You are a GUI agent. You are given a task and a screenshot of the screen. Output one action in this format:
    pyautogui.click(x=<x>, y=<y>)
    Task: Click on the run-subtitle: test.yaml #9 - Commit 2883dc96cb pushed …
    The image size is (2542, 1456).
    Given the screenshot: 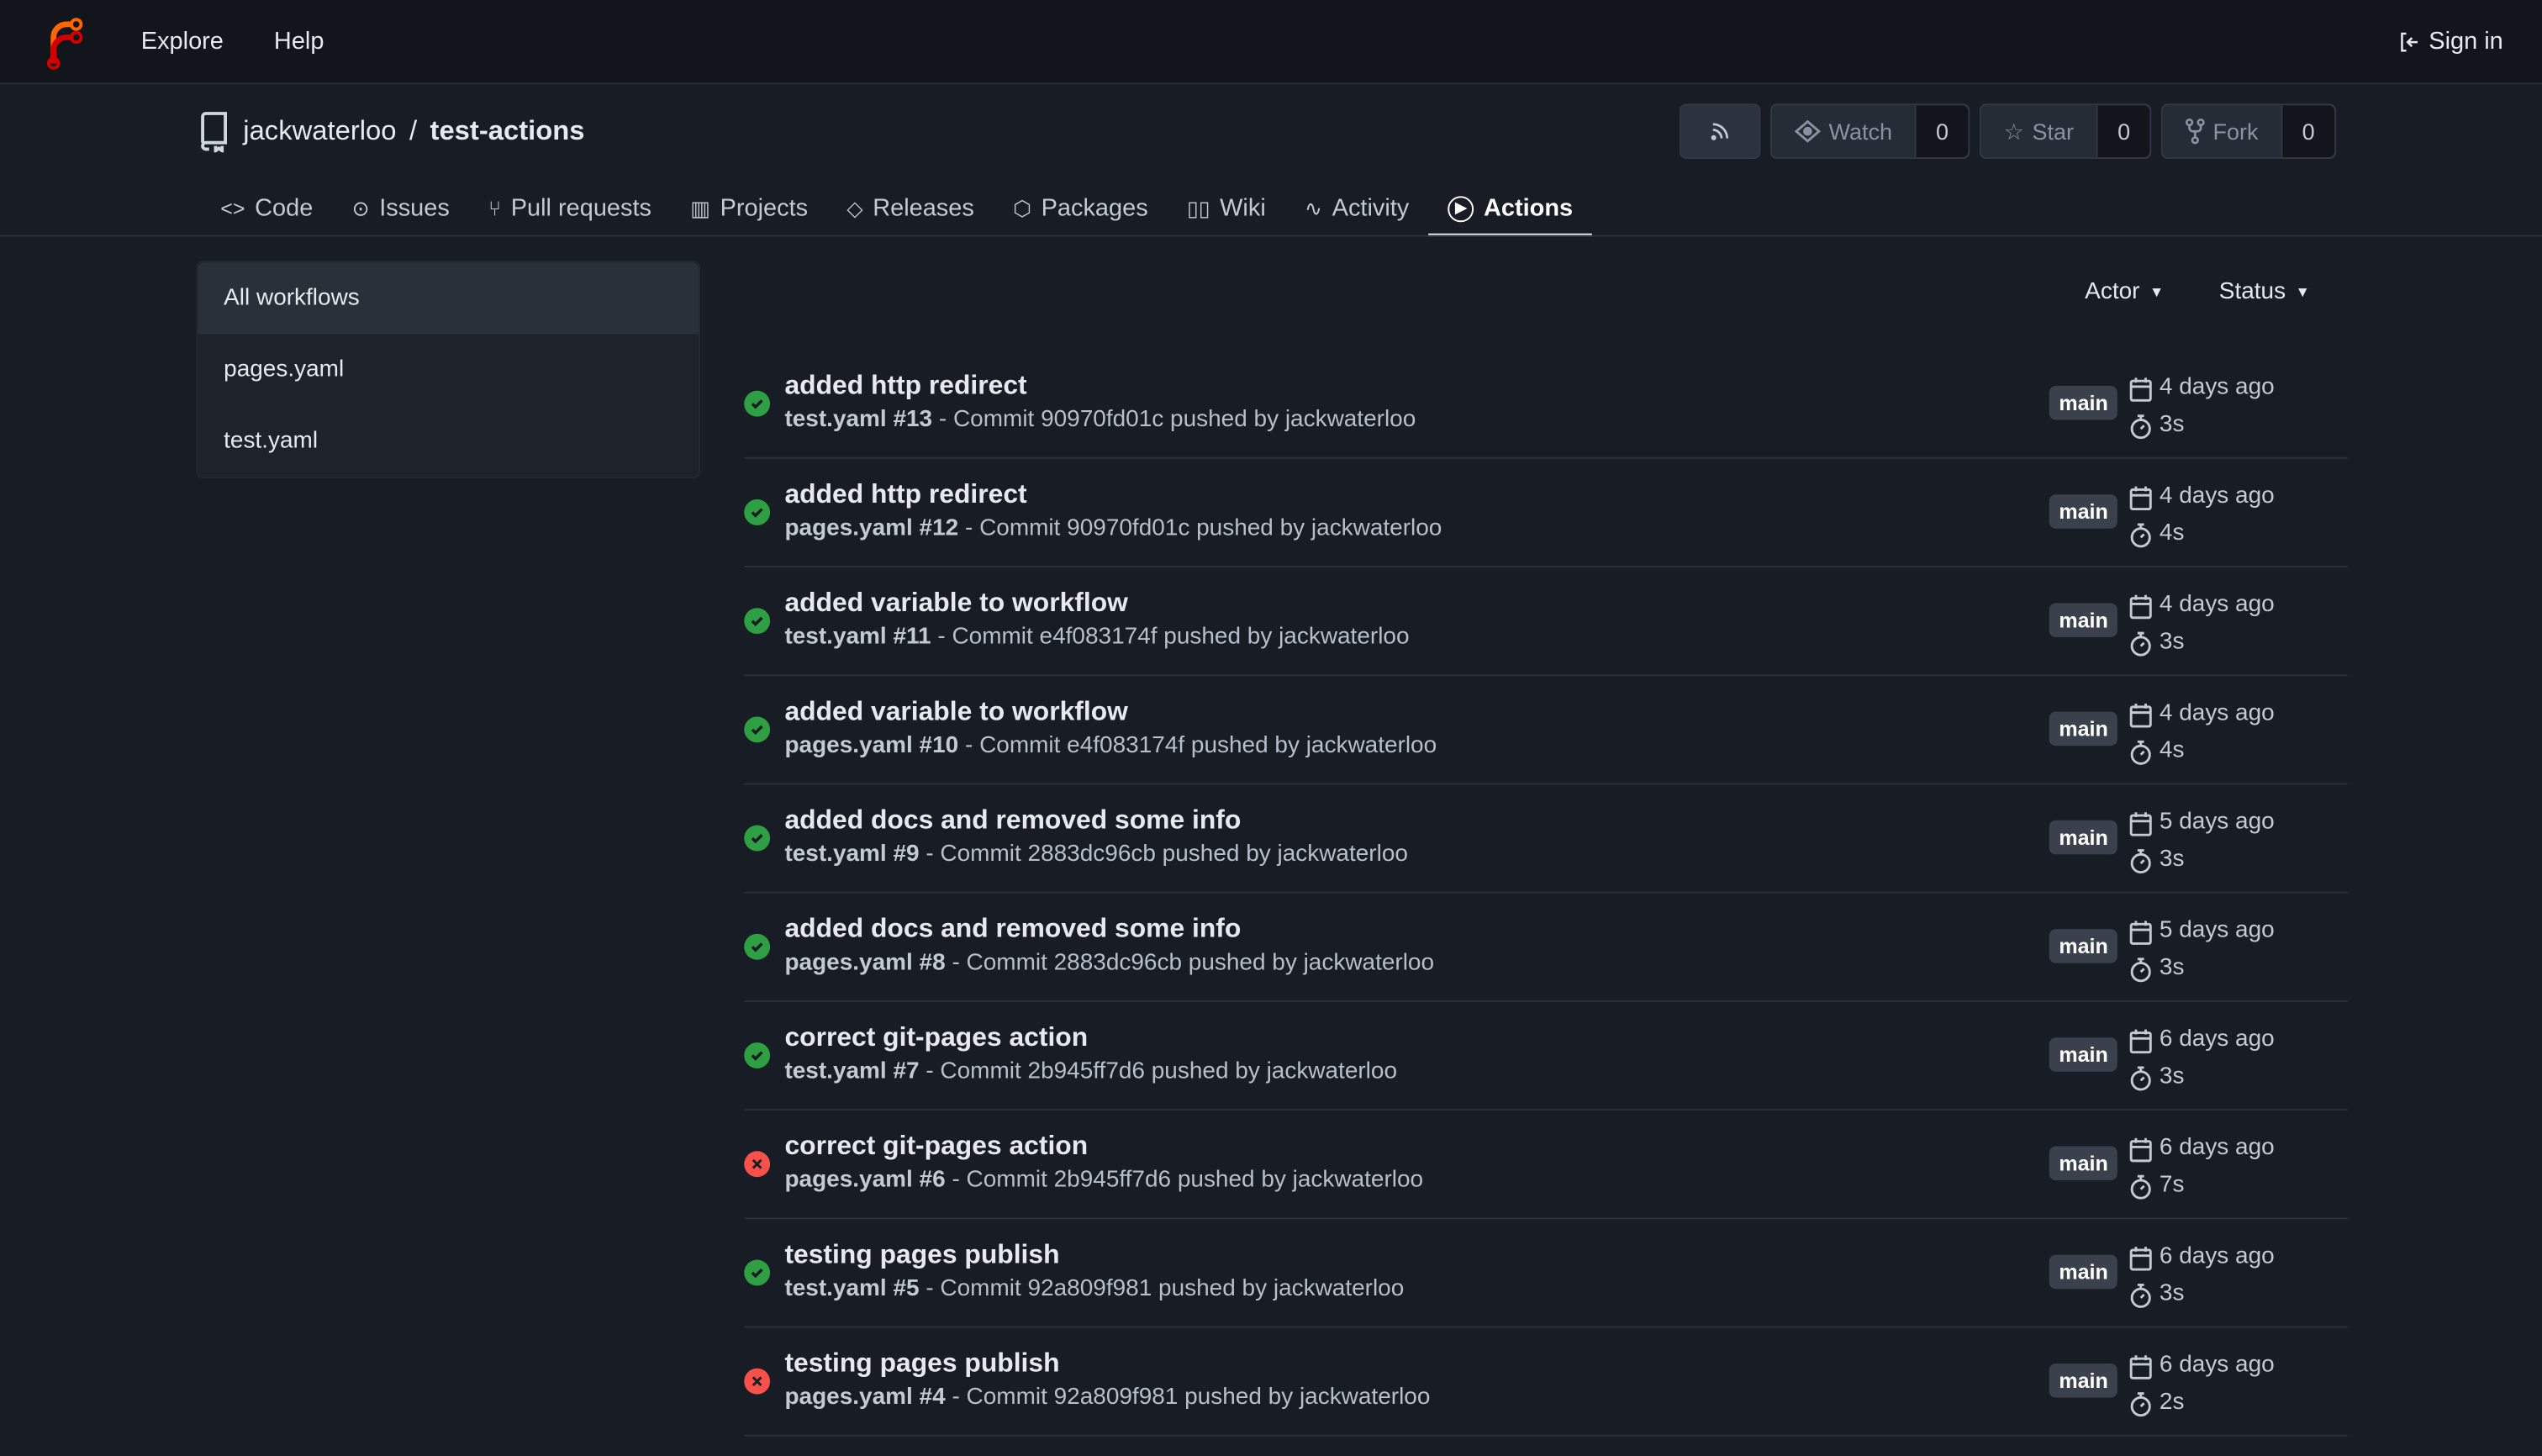 What is the action you would take?
    pyautogui.click(x=1095, y=854)
    